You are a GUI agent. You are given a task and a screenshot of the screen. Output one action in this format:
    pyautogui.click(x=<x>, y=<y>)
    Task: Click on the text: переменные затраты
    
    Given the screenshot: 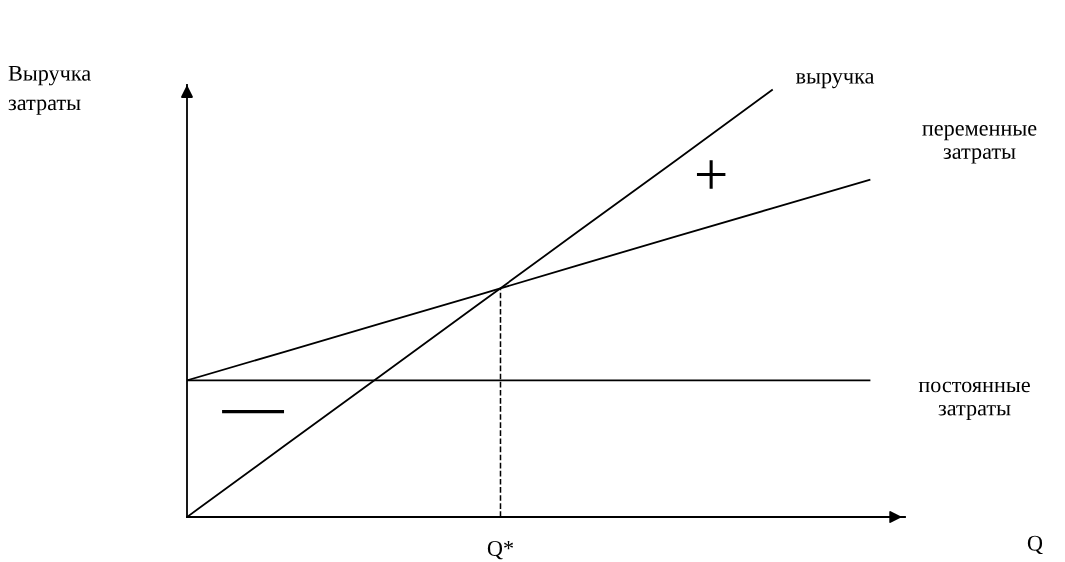 What is the action you would take?
    pyautogui.click(x=979, y=144)
    